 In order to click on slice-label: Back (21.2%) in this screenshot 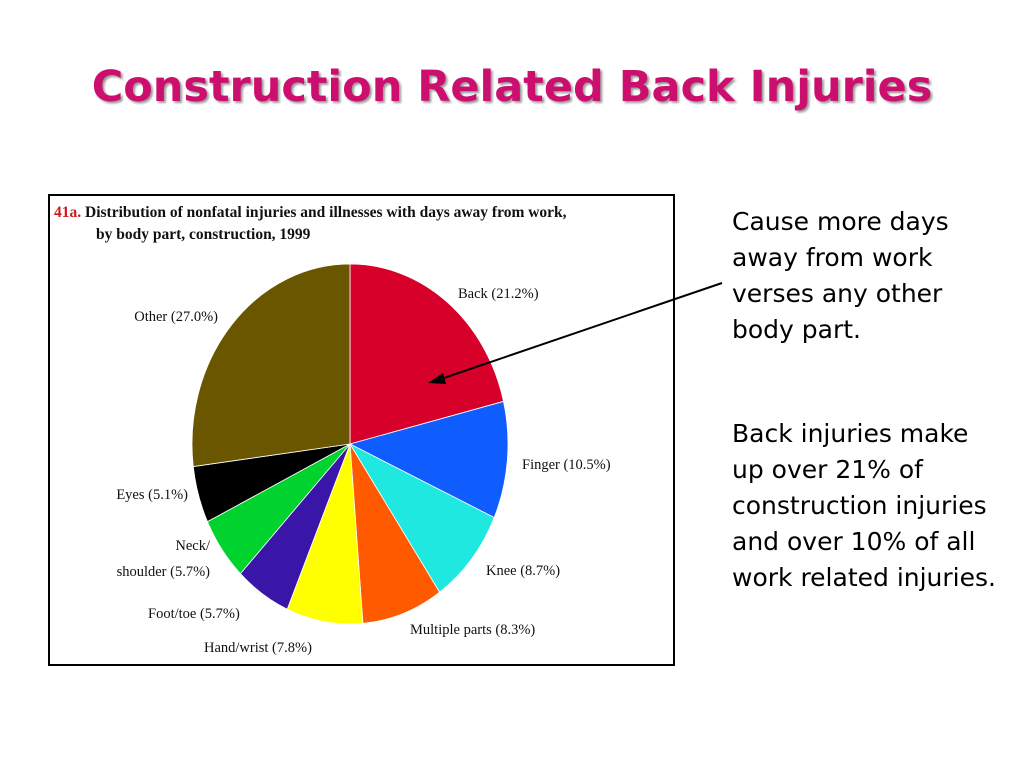, I will do `click(498, 294)`.